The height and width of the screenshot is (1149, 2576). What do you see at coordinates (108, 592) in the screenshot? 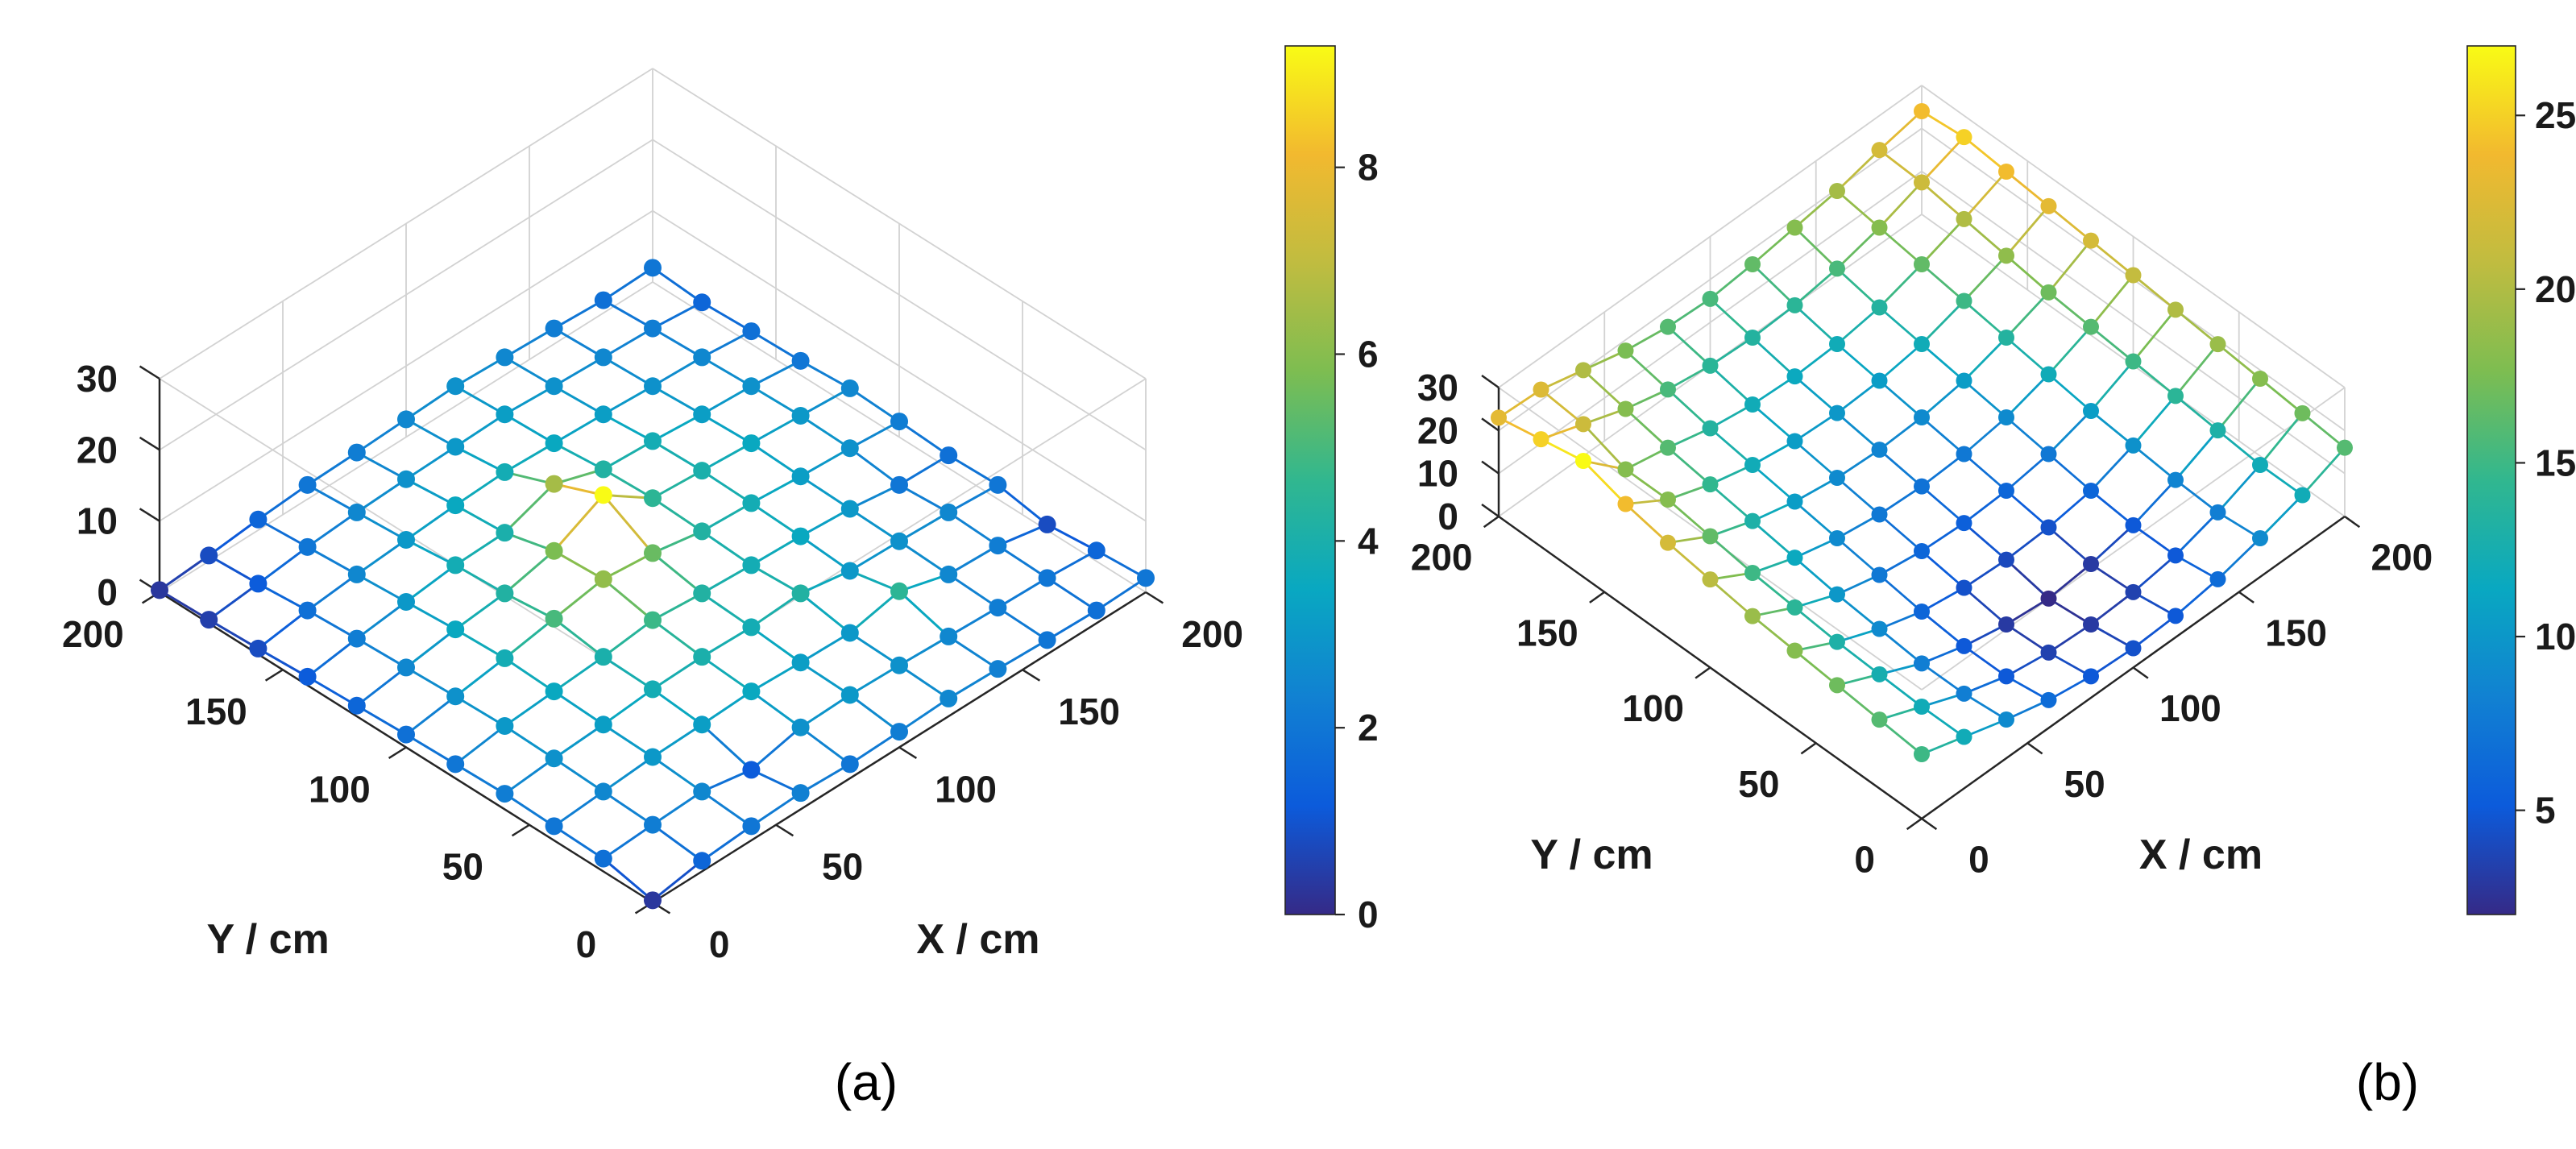
I see `tick-label: 0` at bounding box center [108, 592].